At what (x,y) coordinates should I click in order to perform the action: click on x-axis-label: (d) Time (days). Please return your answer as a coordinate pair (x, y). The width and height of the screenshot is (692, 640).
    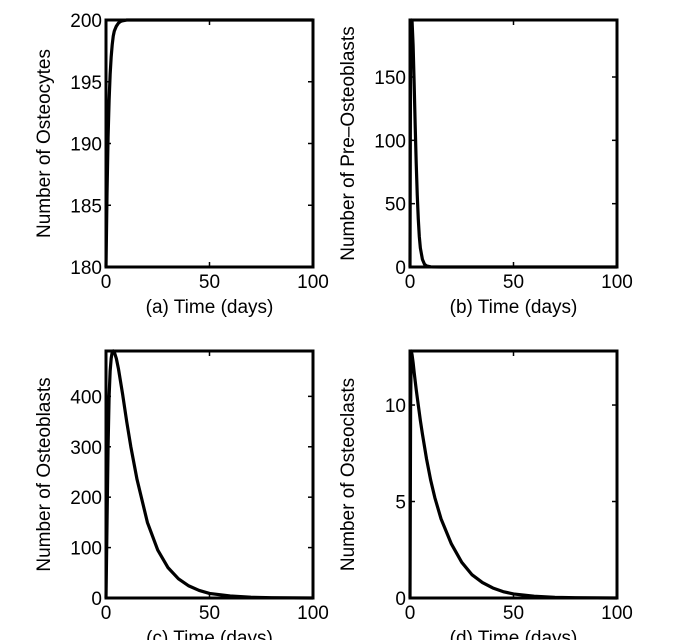
    Looking at the image, I should click on (514, 634).